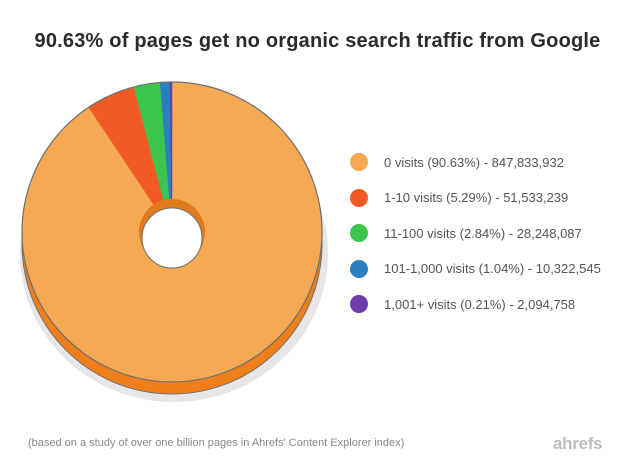 The width and height of the screenshot is (635, 466). I want to click on legend-label: 1,001+ visits (0.21%) - 2,094,758, so click(480, 304).